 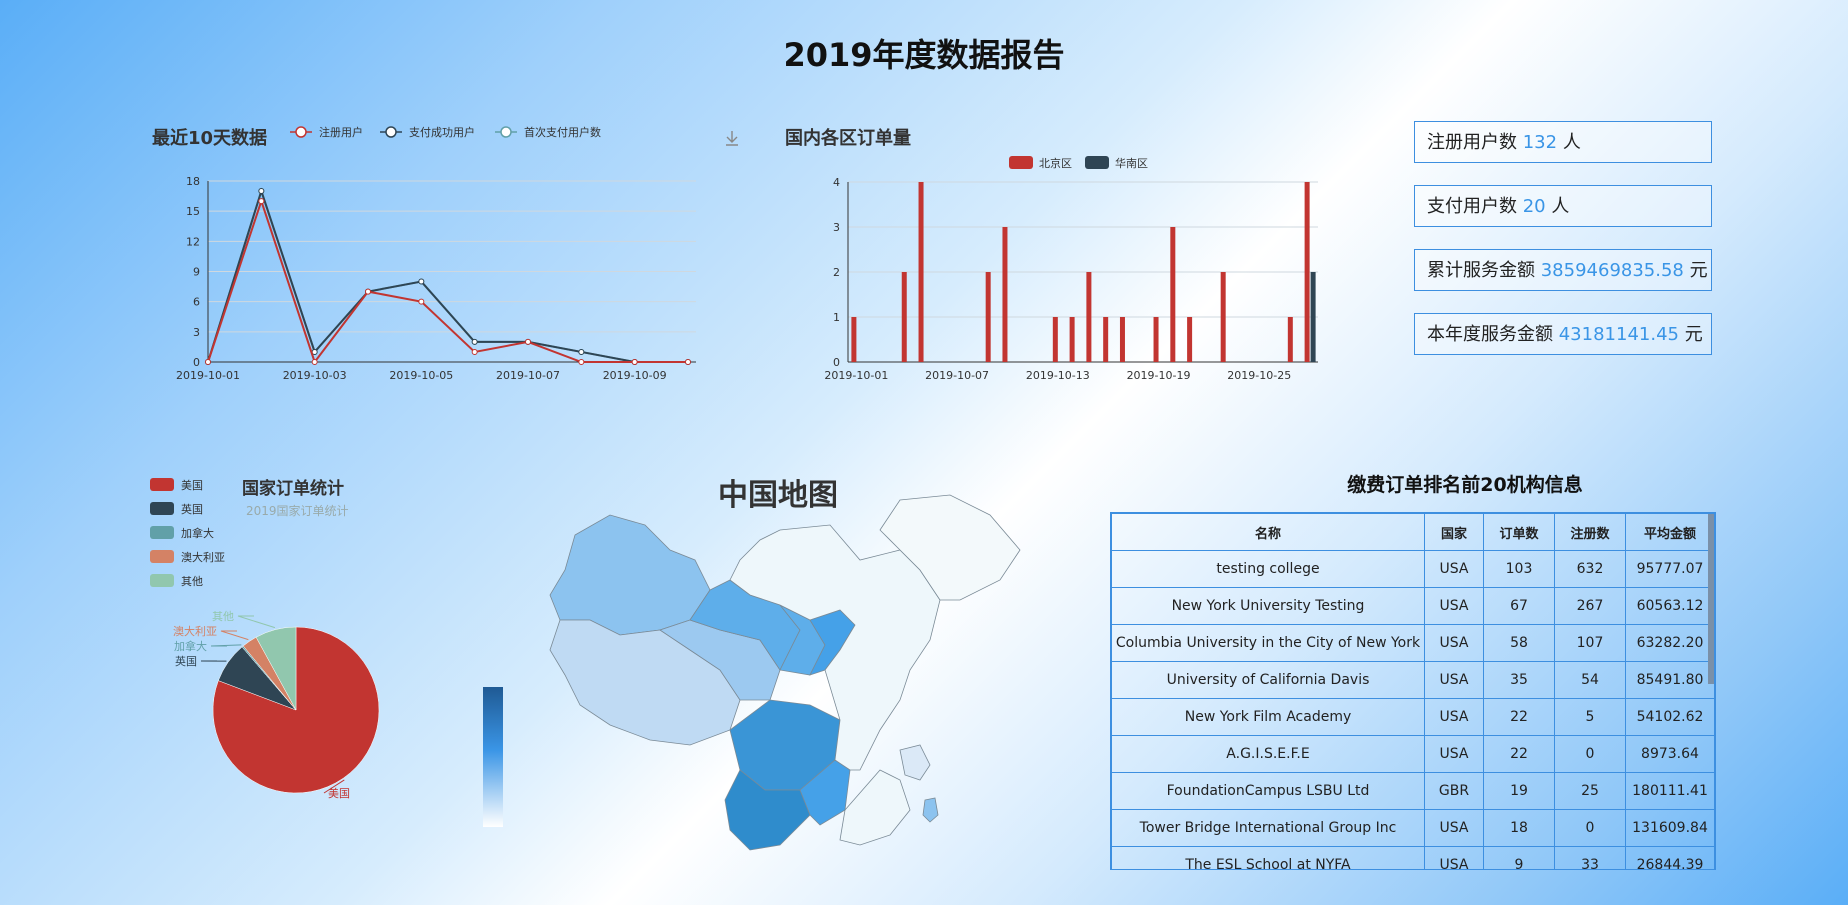 What do you see at coordinates (1590, 717) in the screenshot?
I see `table-cell: 5` at bounding box center [1590, 717].